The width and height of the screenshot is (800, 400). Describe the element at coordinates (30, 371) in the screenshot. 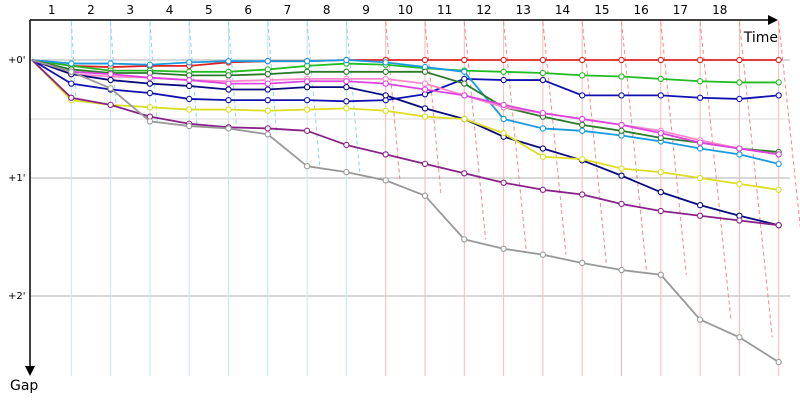

I see `y-axis-arrow` at that location.